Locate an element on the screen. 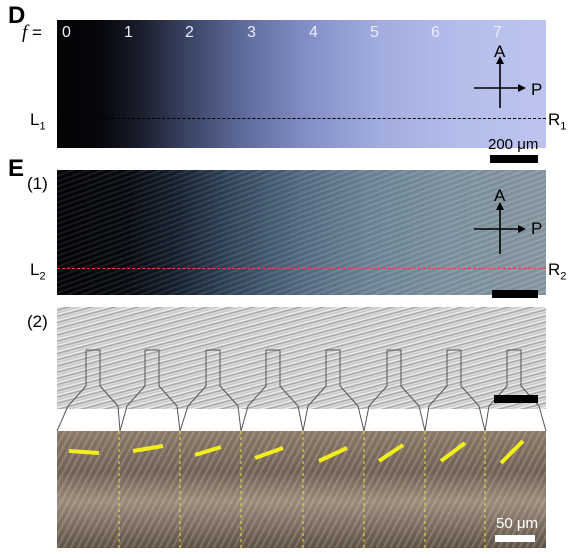  axis-a-label-e1: A is located at coordinates (500, 195).